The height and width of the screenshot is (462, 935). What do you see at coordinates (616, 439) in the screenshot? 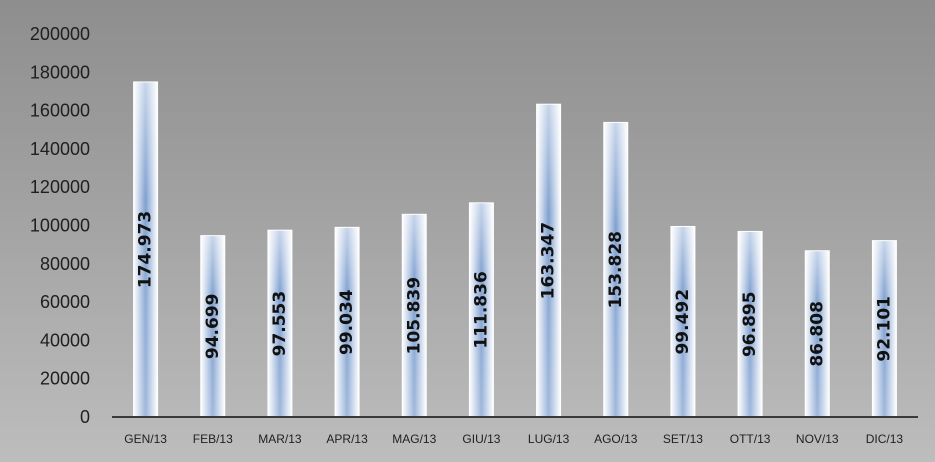
I see `x-tick-label: AGO/13` at bounding box center [616, 439].